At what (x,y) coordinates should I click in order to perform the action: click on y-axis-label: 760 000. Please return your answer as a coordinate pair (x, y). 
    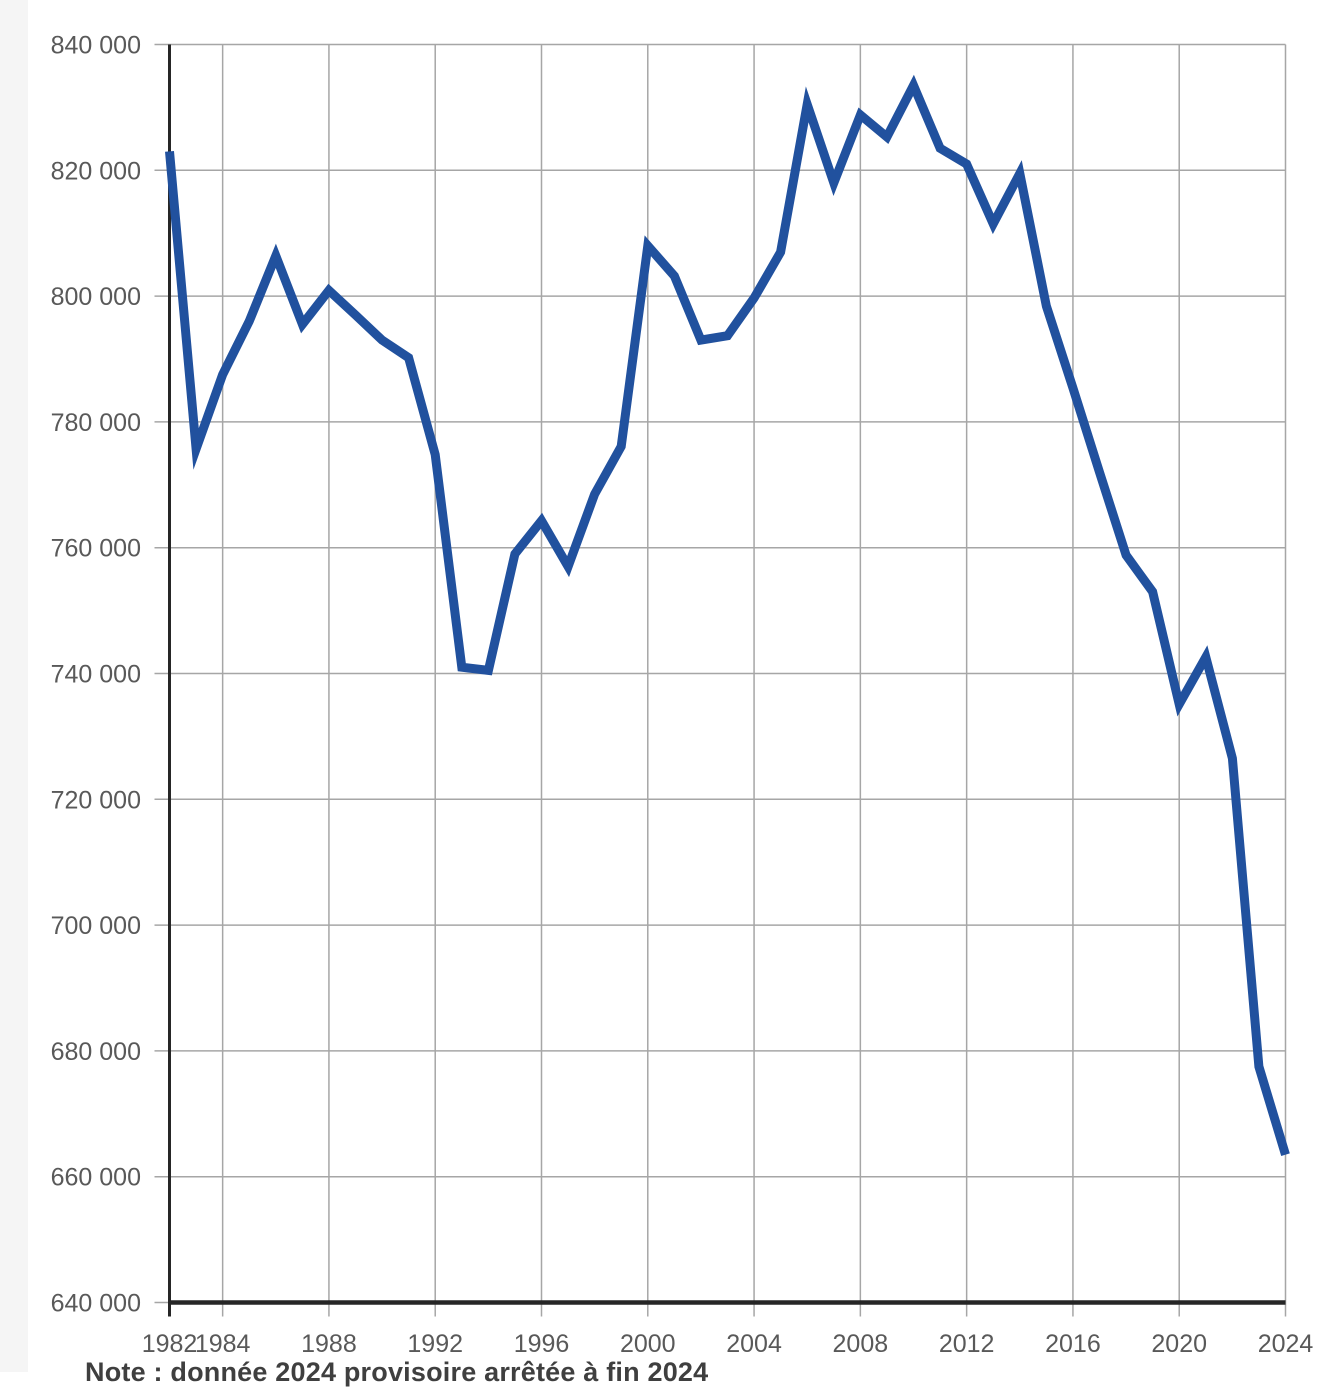
    Looking at the image, I should click on (96, 549).